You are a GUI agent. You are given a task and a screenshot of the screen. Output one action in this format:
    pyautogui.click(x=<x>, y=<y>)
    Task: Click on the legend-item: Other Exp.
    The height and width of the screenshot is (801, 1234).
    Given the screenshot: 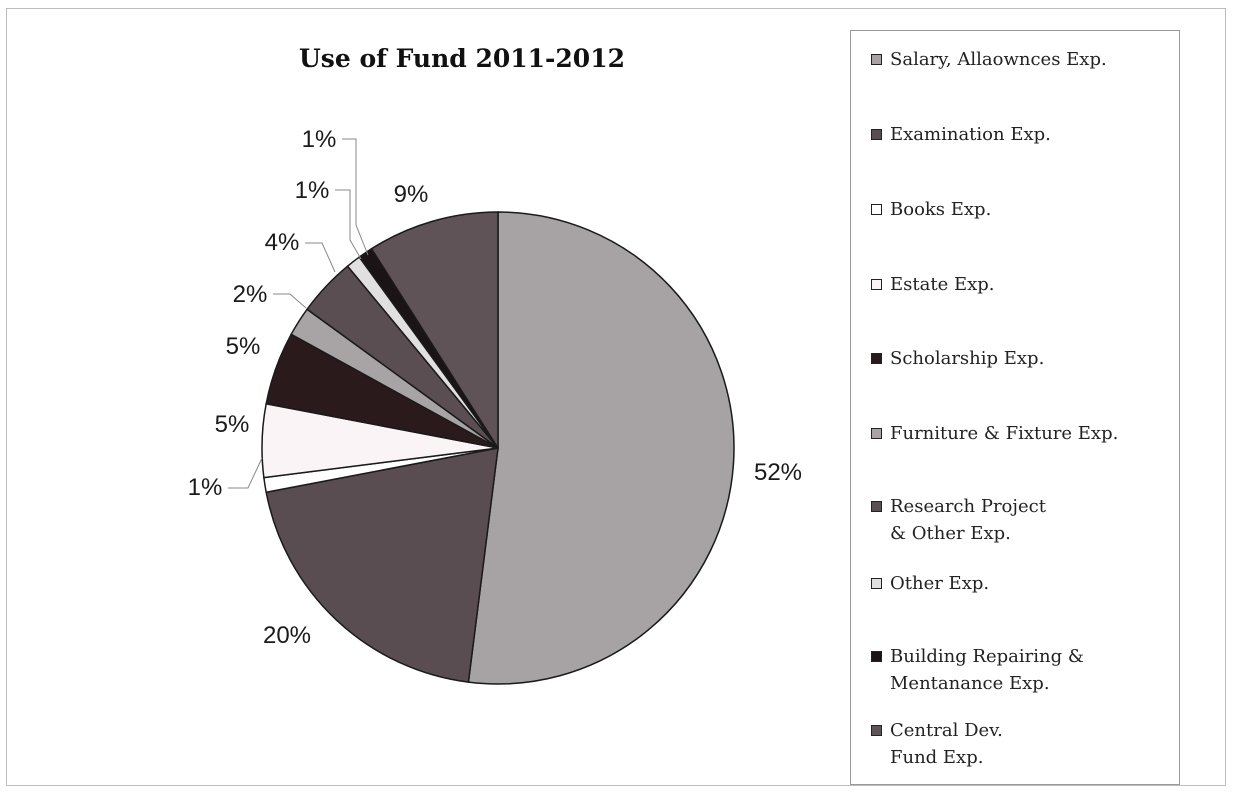 What is the action you would take?
    pyautogui.click(x=930, y=583)
    